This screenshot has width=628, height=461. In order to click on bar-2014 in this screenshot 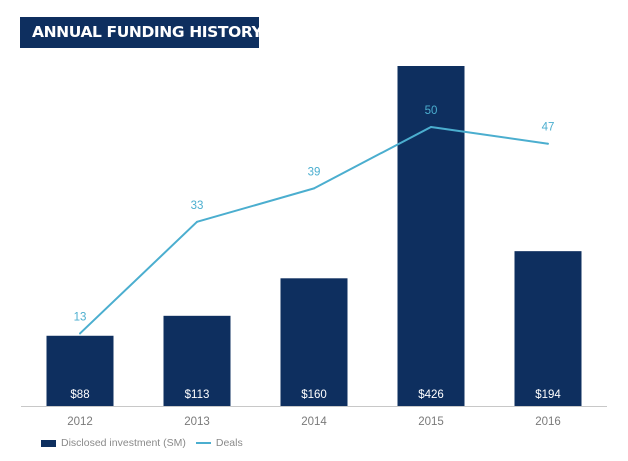, I will do `click(314, 342)`.